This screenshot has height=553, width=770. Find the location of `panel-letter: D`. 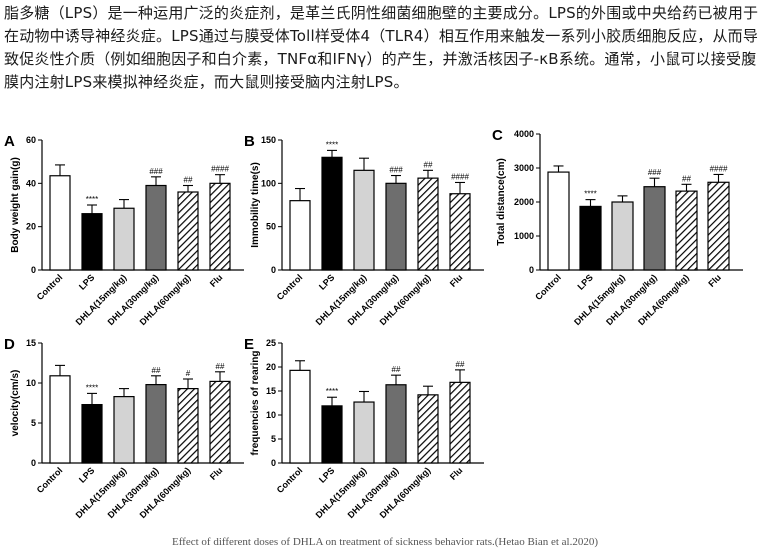

panel-letter: D is located at coordinates (9, 344).